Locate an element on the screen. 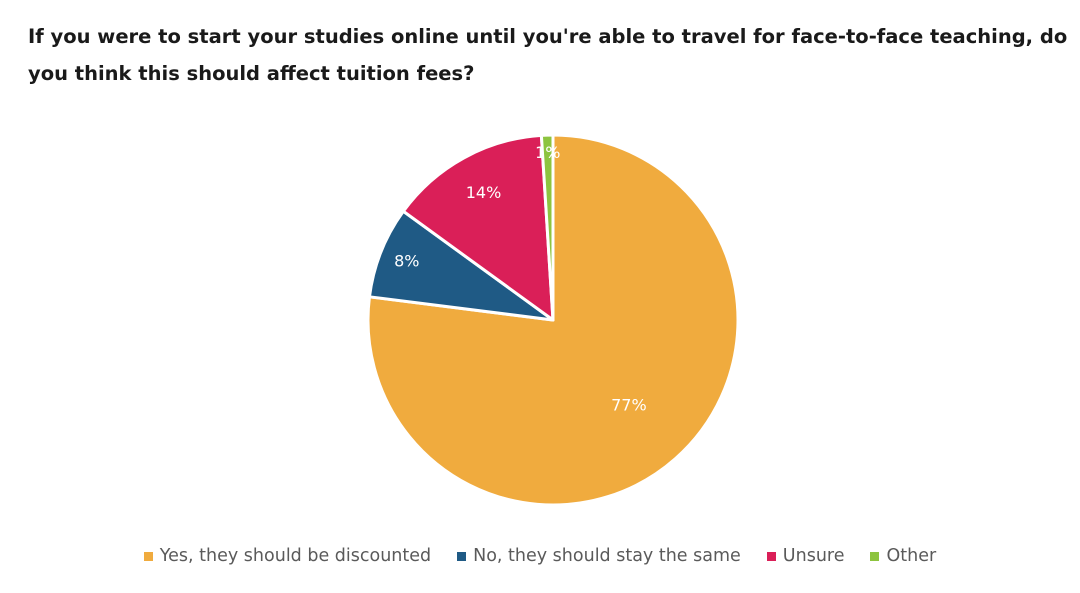 The image size is (1080, 593). pie-slice-other is located at coordinates (547, 227).